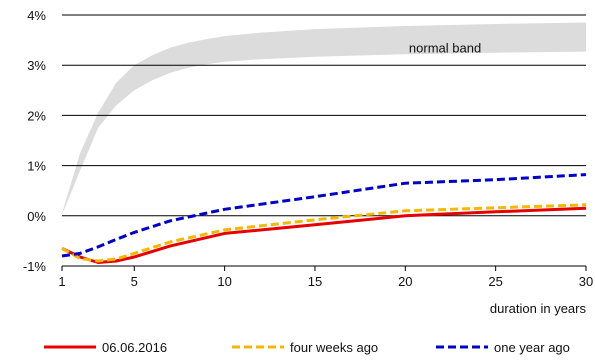 This screenshot has height=360, width=595. Describe the element at coordinates (586, 281) in the screenshot. I see `x-tick-label: 30` at that location.